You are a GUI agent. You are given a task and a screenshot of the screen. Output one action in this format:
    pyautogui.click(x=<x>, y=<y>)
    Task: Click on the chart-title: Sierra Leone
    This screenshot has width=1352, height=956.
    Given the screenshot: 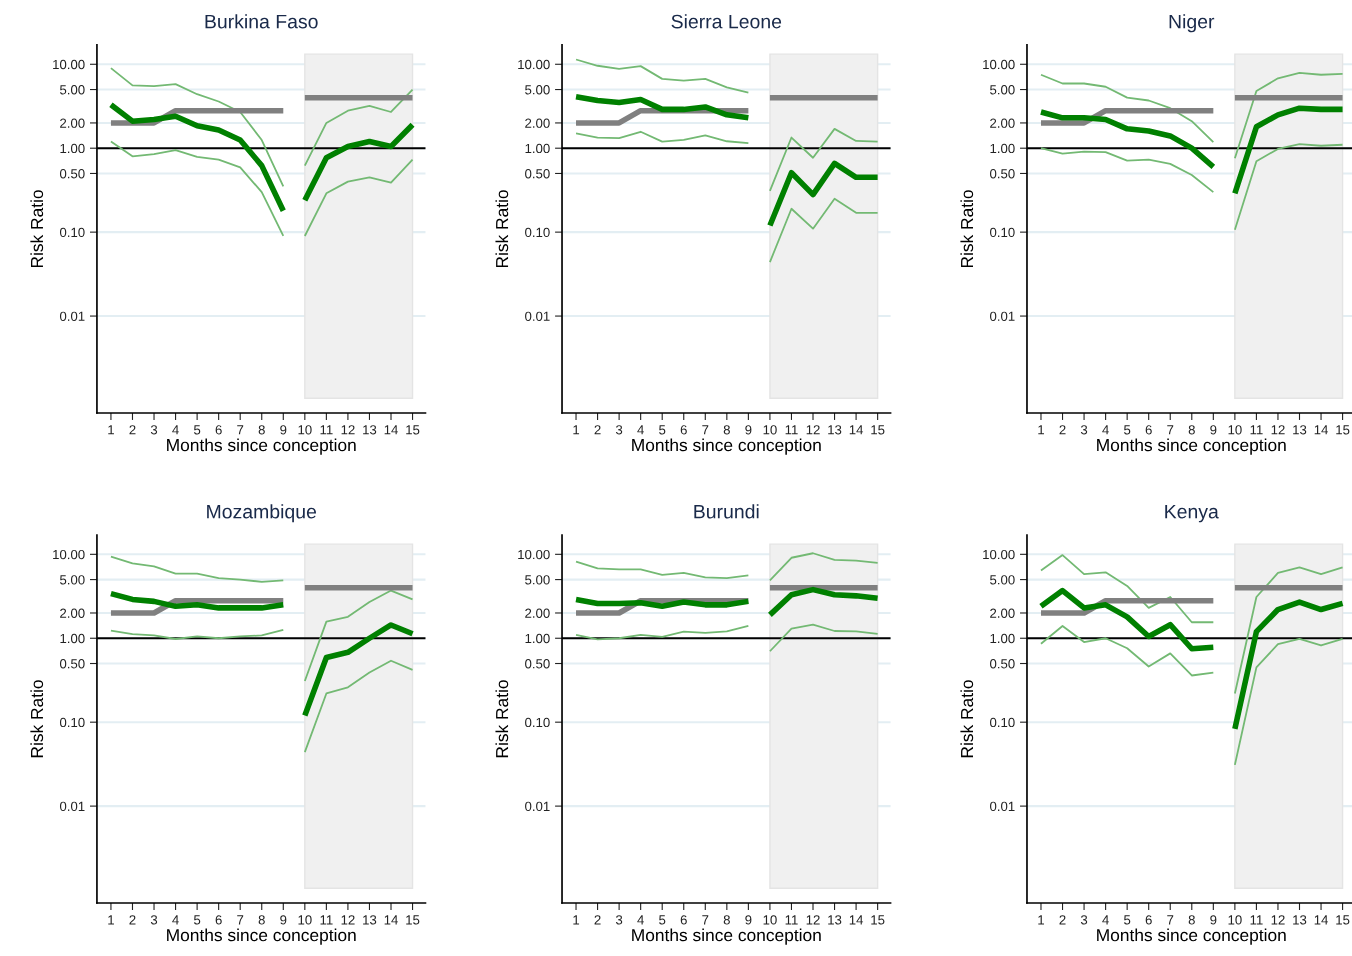 What is the action you would take?
    pyautogui.click(x=726, y=21)
    